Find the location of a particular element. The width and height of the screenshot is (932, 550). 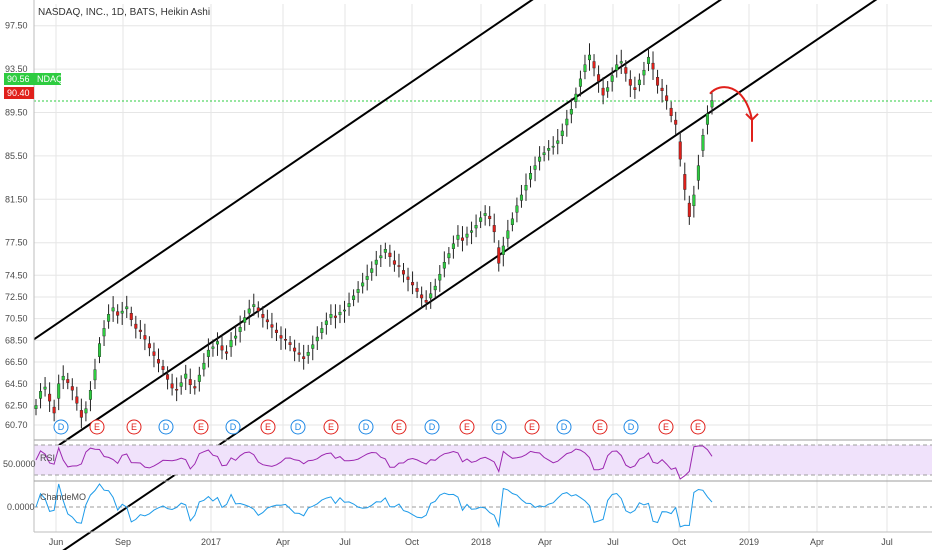

chandemo-label: ChandeMO is located at coordinates (63, 497).